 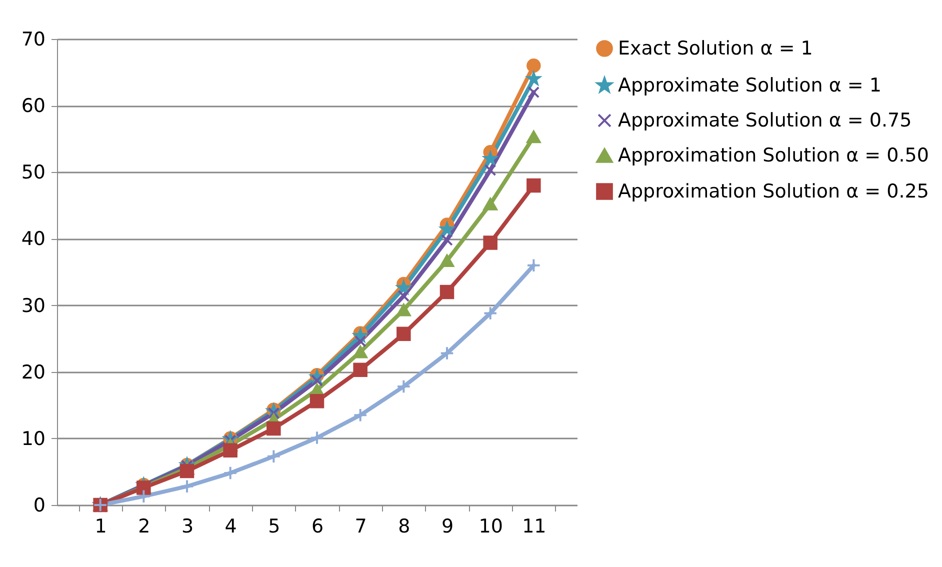 I want to click on x-tick-label: 8, so click(x=404, y=527).